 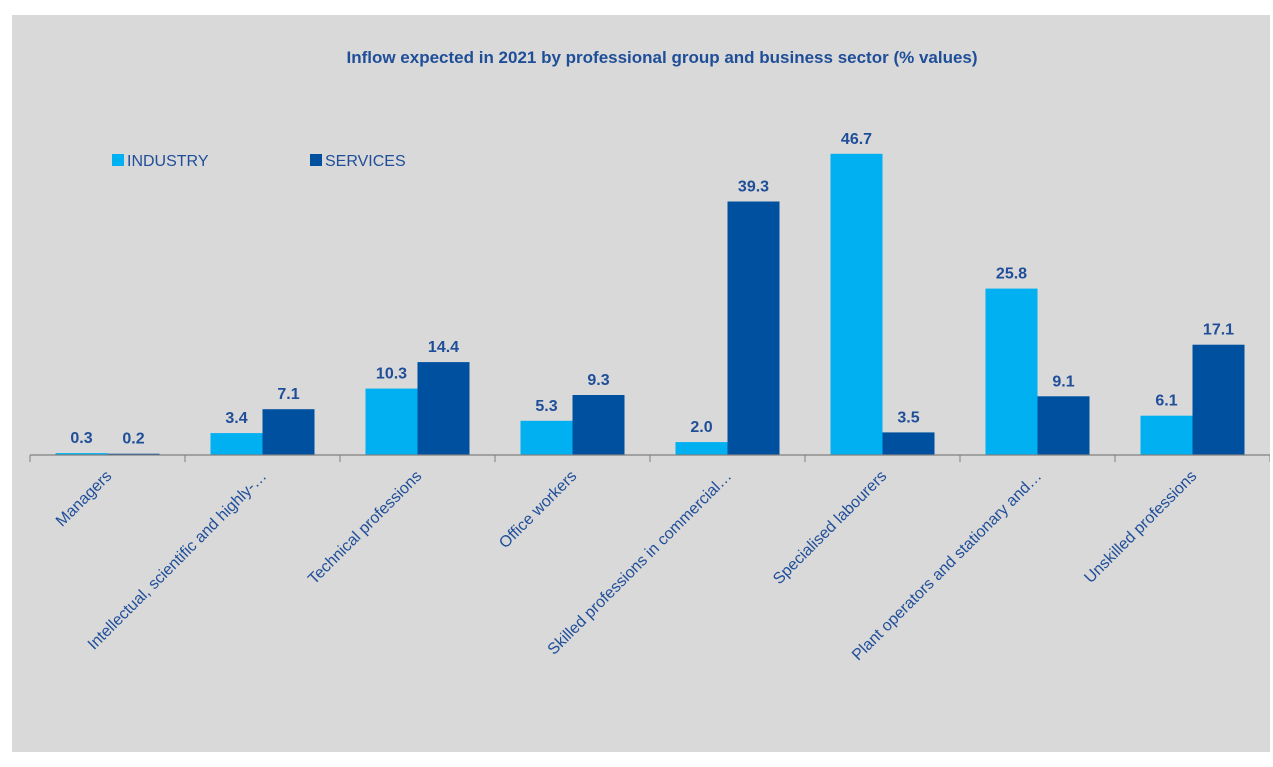 I want to click on x-tick-label-2: Technical professions, so click(x=365, y=528).